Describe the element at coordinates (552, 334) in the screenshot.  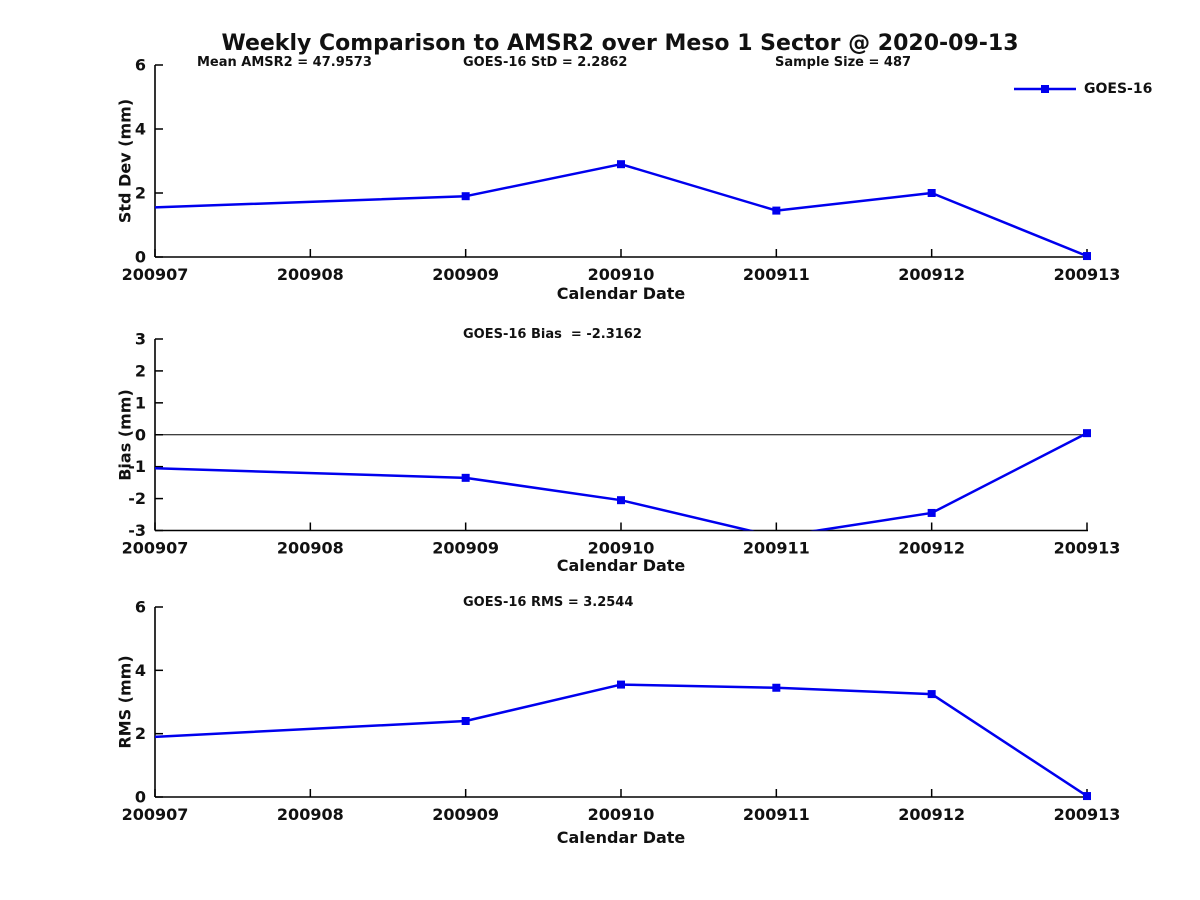
I see `bias-panel-title: GOES-16 Bias = -2.3162` at that location.